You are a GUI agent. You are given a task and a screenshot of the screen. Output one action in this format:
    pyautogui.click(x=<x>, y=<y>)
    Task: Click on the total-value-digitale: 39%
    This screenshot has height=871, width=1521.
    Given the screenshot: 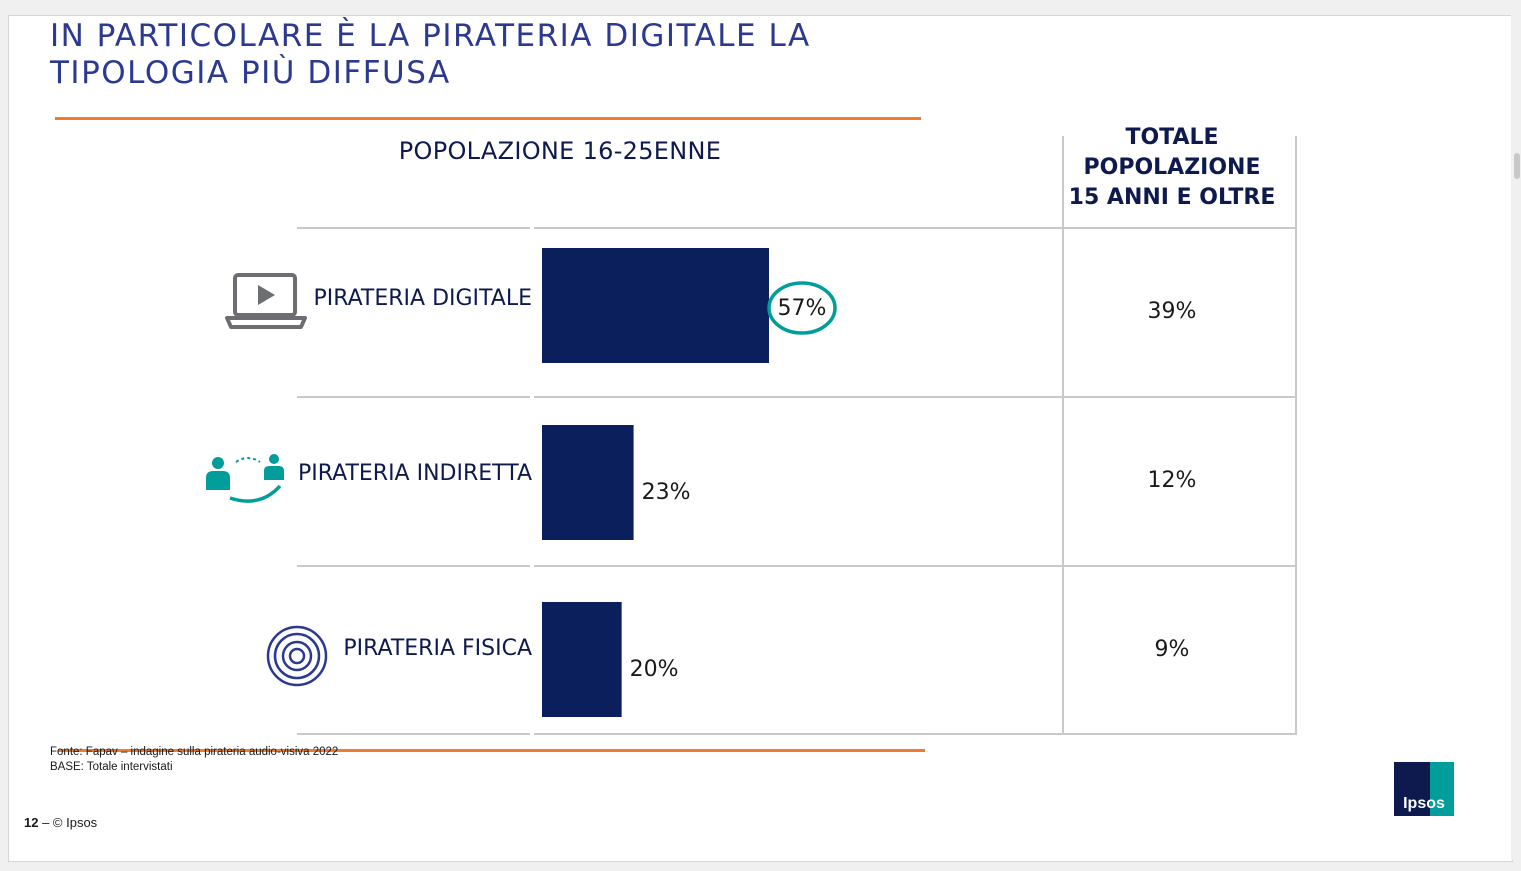 What is the action you would take?
    pyautogui.click(x=1172, y=311)
    